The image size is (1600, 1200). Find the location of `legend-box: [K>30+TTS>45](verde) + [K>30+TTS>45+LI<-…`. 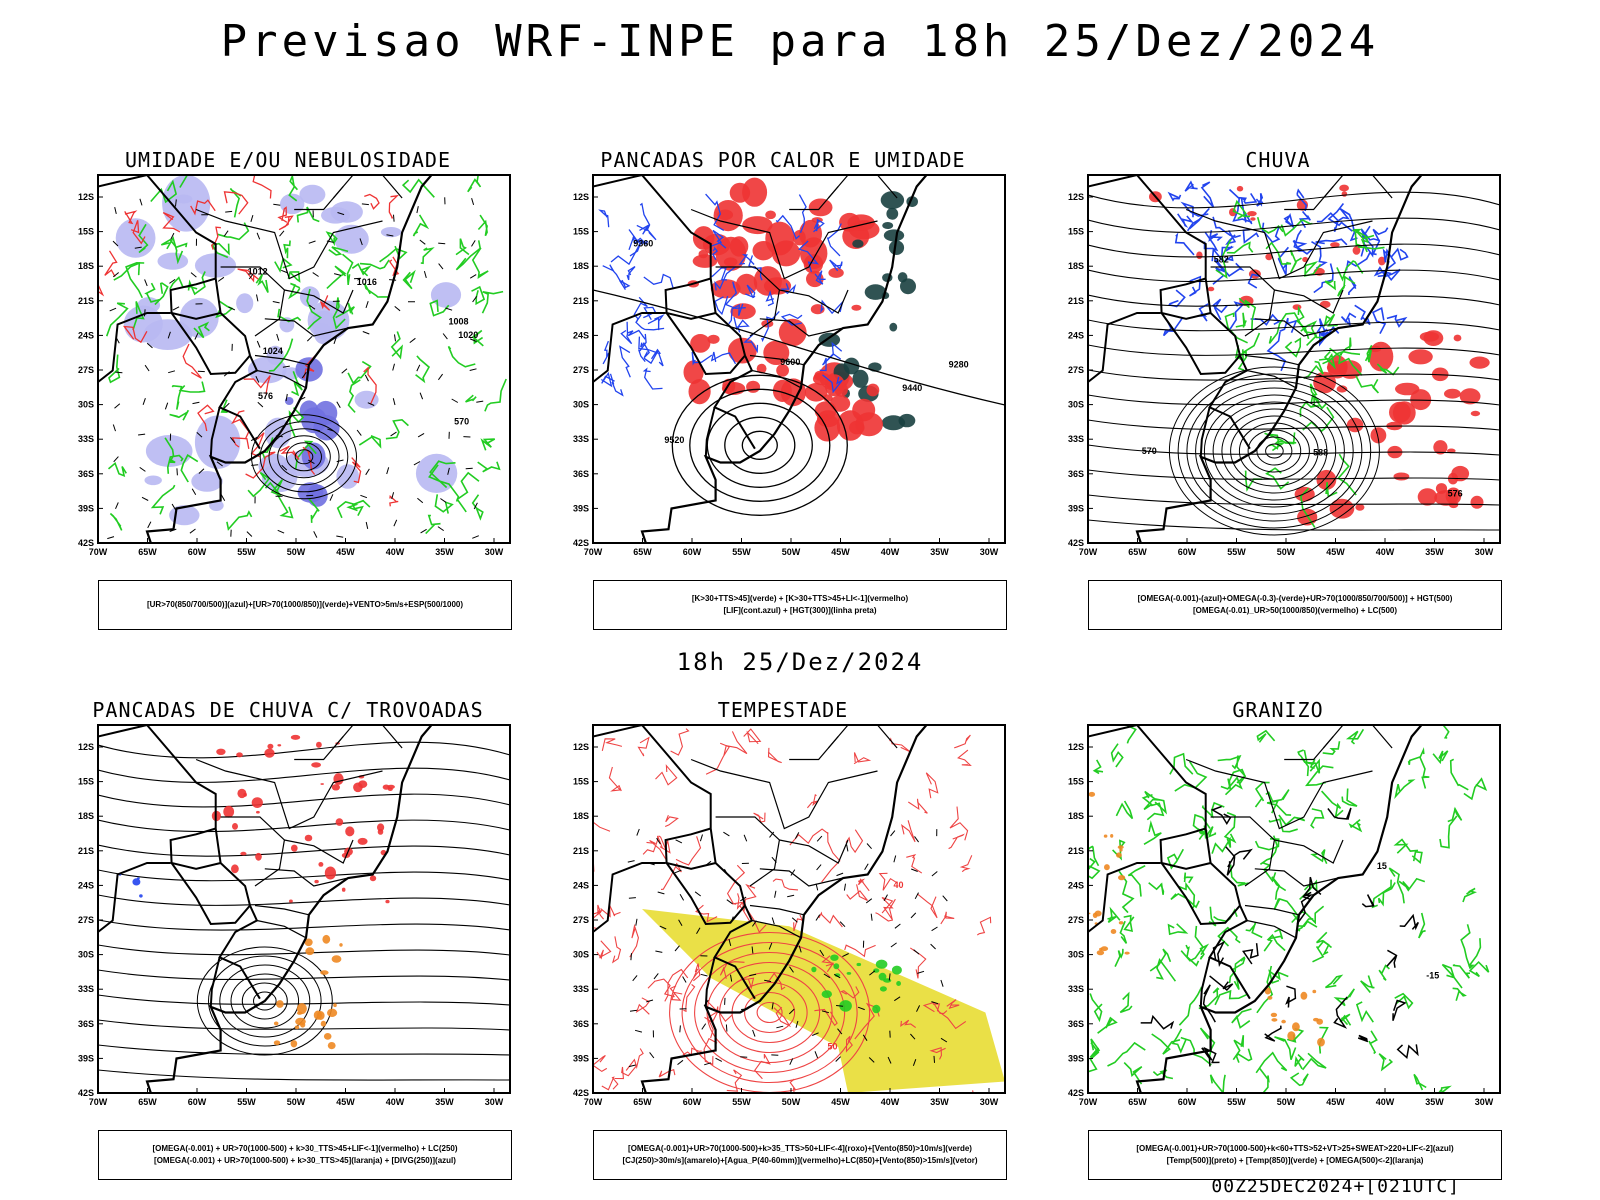

legend-box: [K>30+TTS>45](verde) + [K>30+TTS>45+LI<-… is located at coordinates (800, 605).